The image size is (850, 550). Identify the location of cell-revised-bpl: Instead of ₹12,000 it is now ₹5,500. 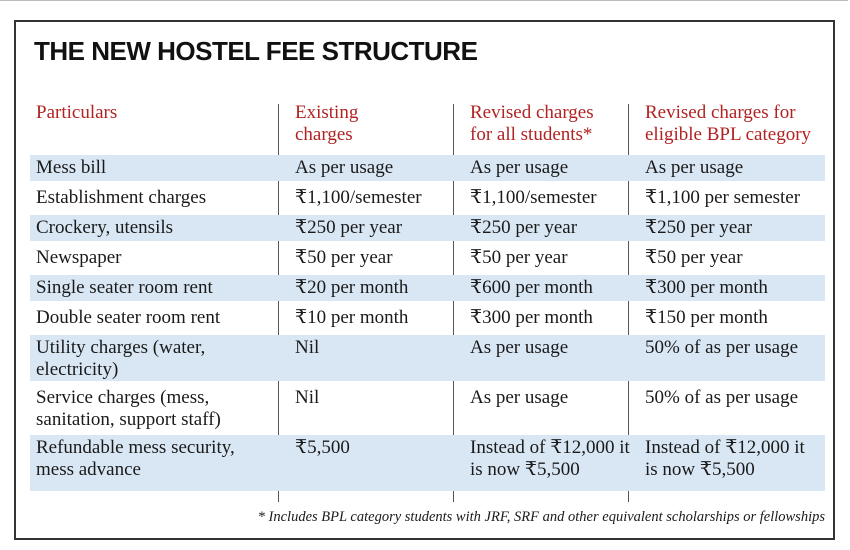
(725, 458).